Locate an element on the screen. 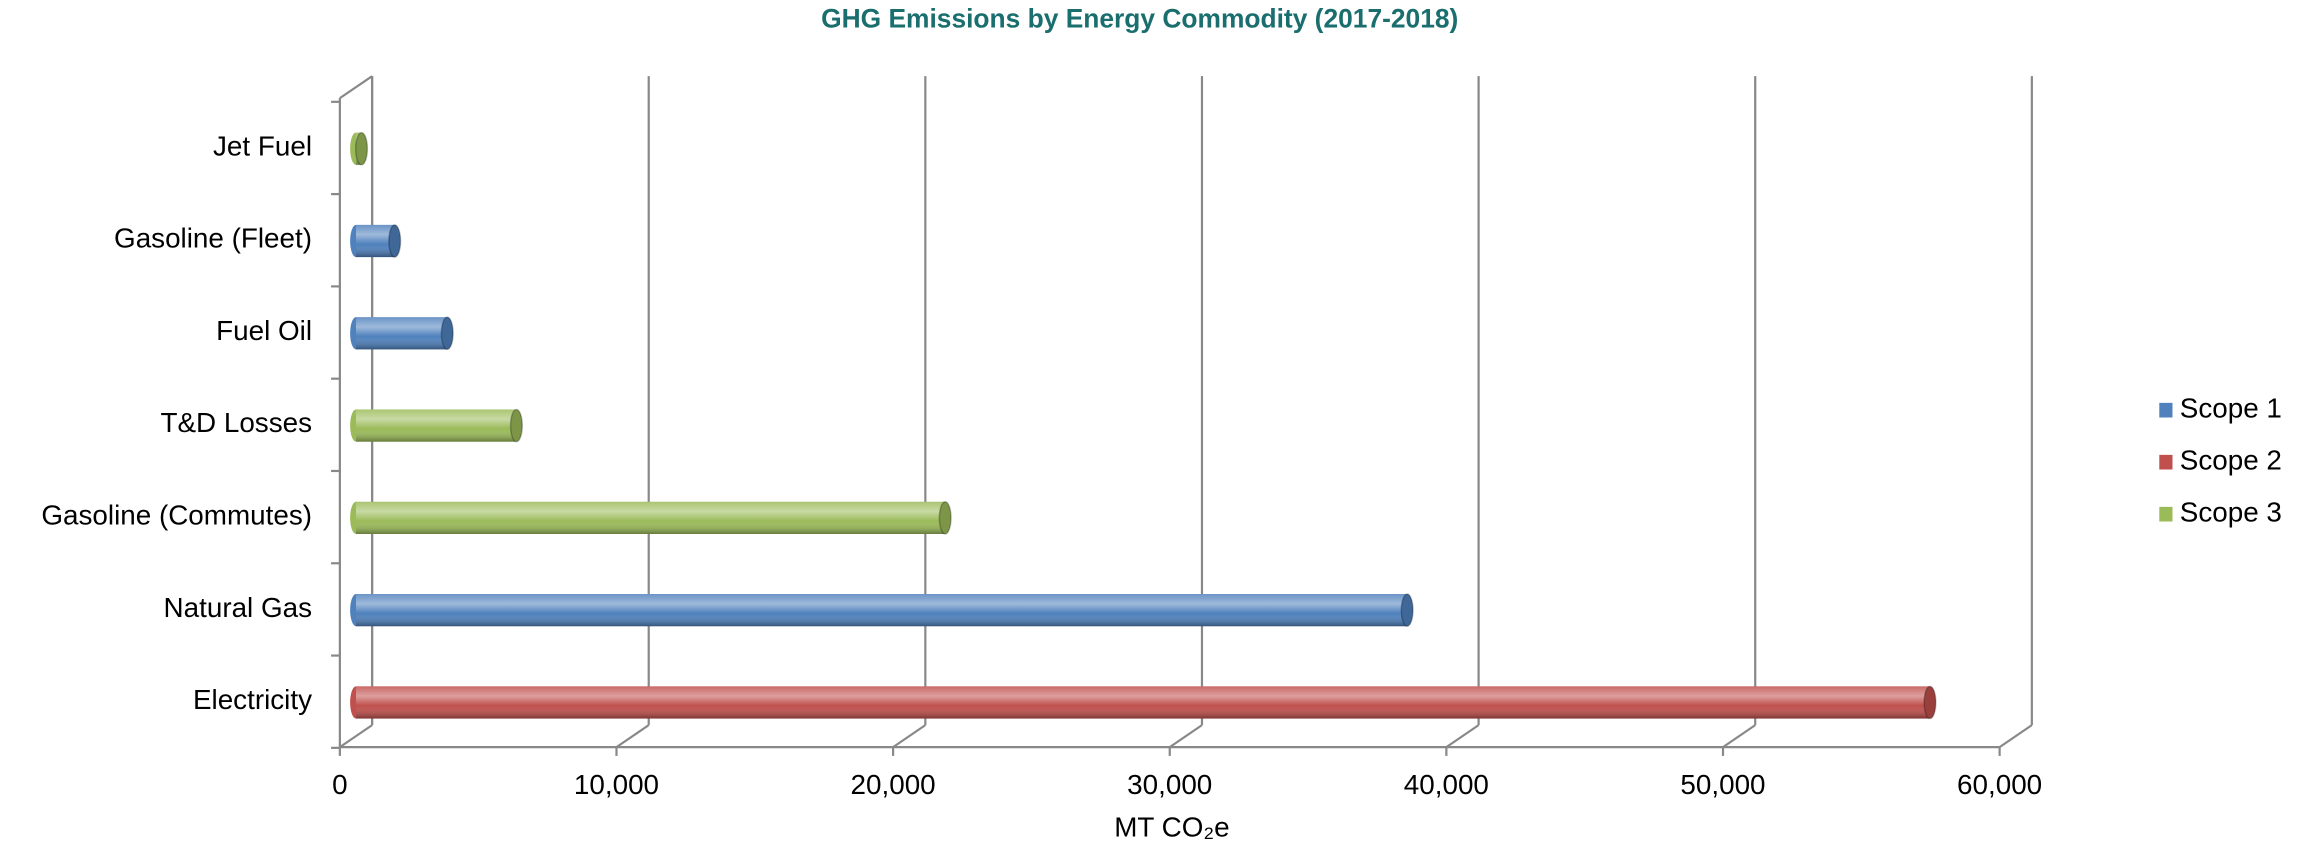 The image size is (2297, 846). x-tick-label: 60,000 is located at coordinates (1999, 784).